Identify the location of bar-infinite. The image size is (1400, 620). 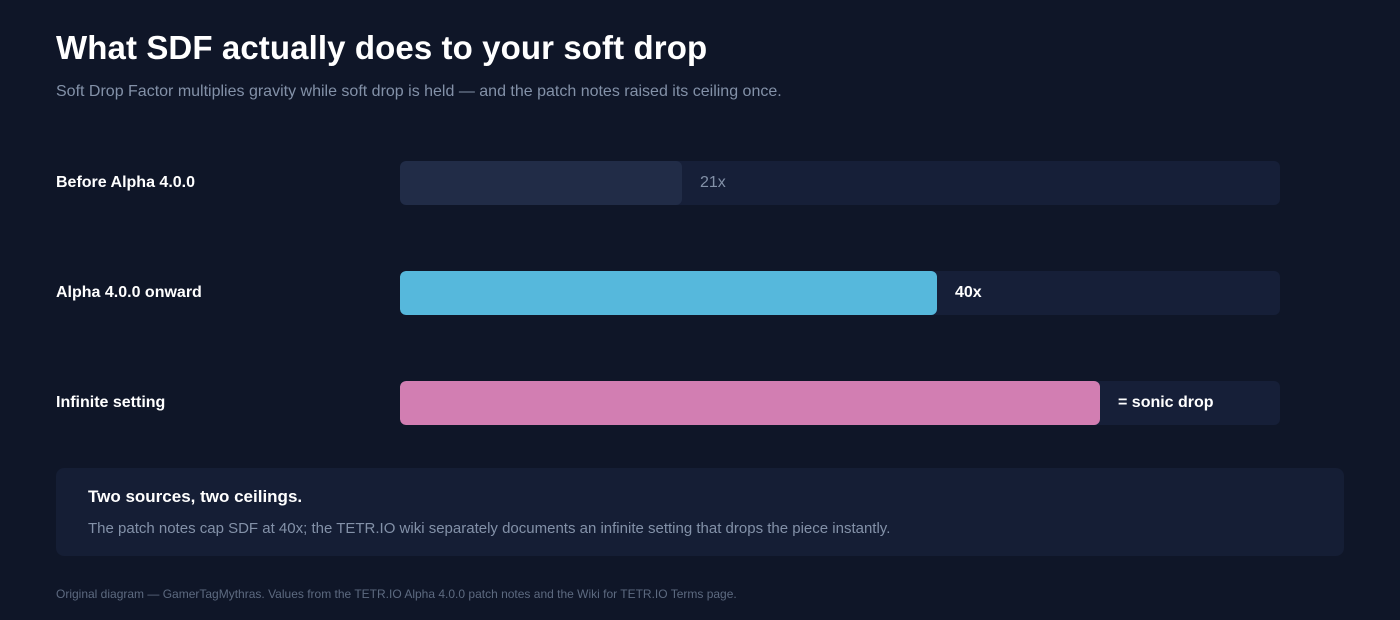
(750, 403).